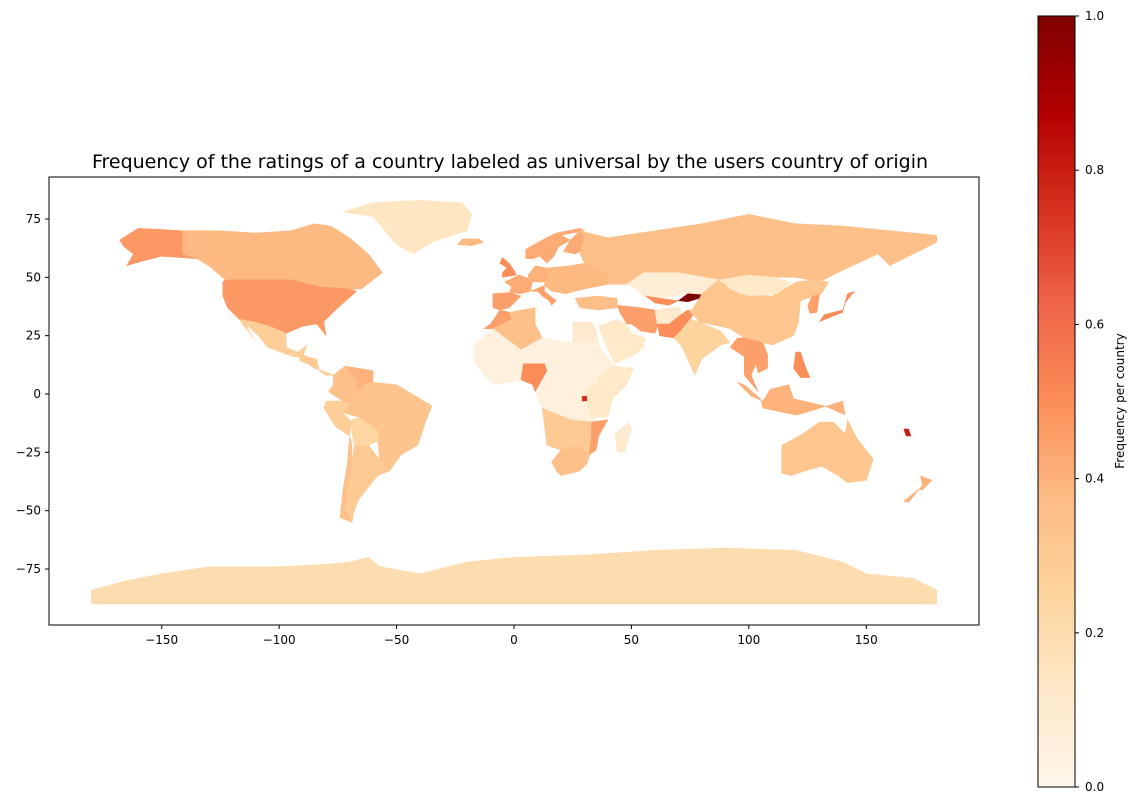 Image resolution: width=1136 pixels, height=804 pixels. I want to click on y-tick-label: 25, so click(33, 336).